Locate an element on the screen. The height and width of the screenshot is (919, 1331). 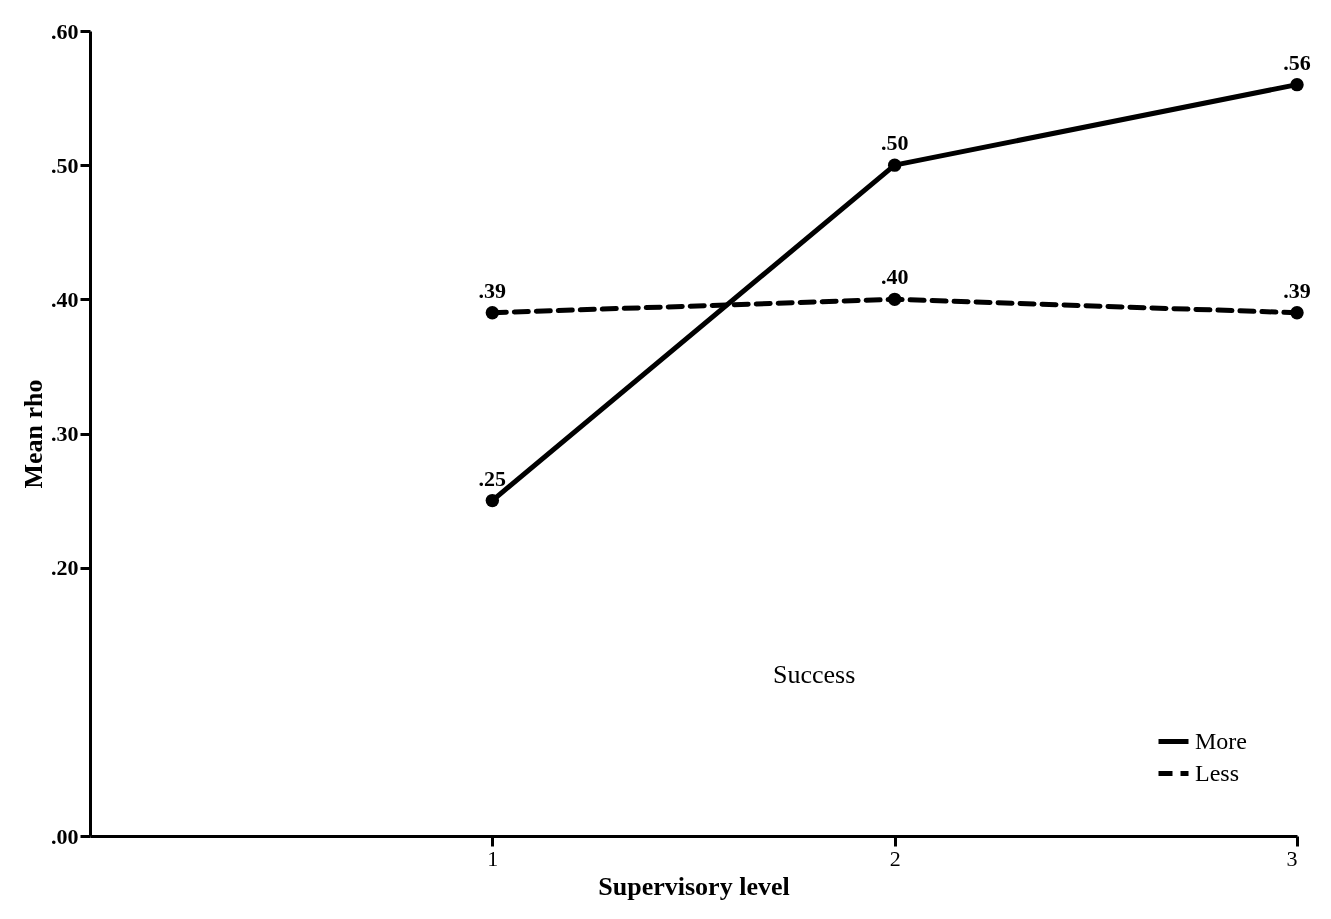
data-label: .56 is located at coordinates (1297, 62).